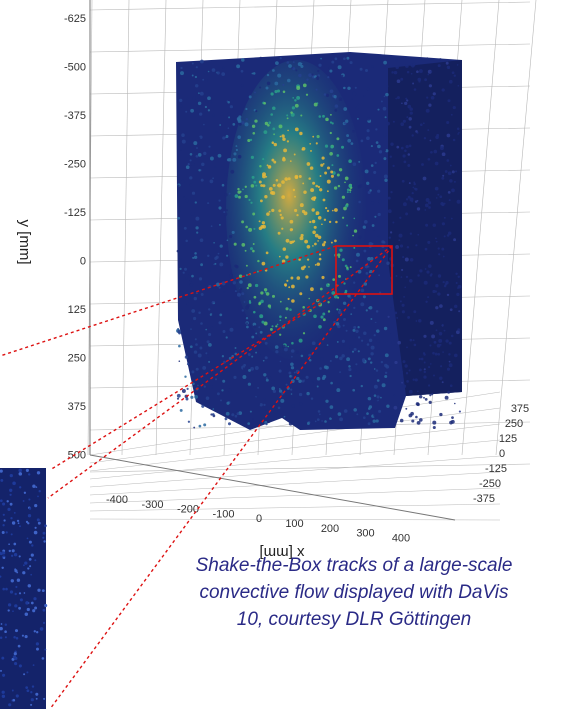 The height and width of the screenshot is (709, 571). I want to click on z-tick-label: 250, so click(514, 424).